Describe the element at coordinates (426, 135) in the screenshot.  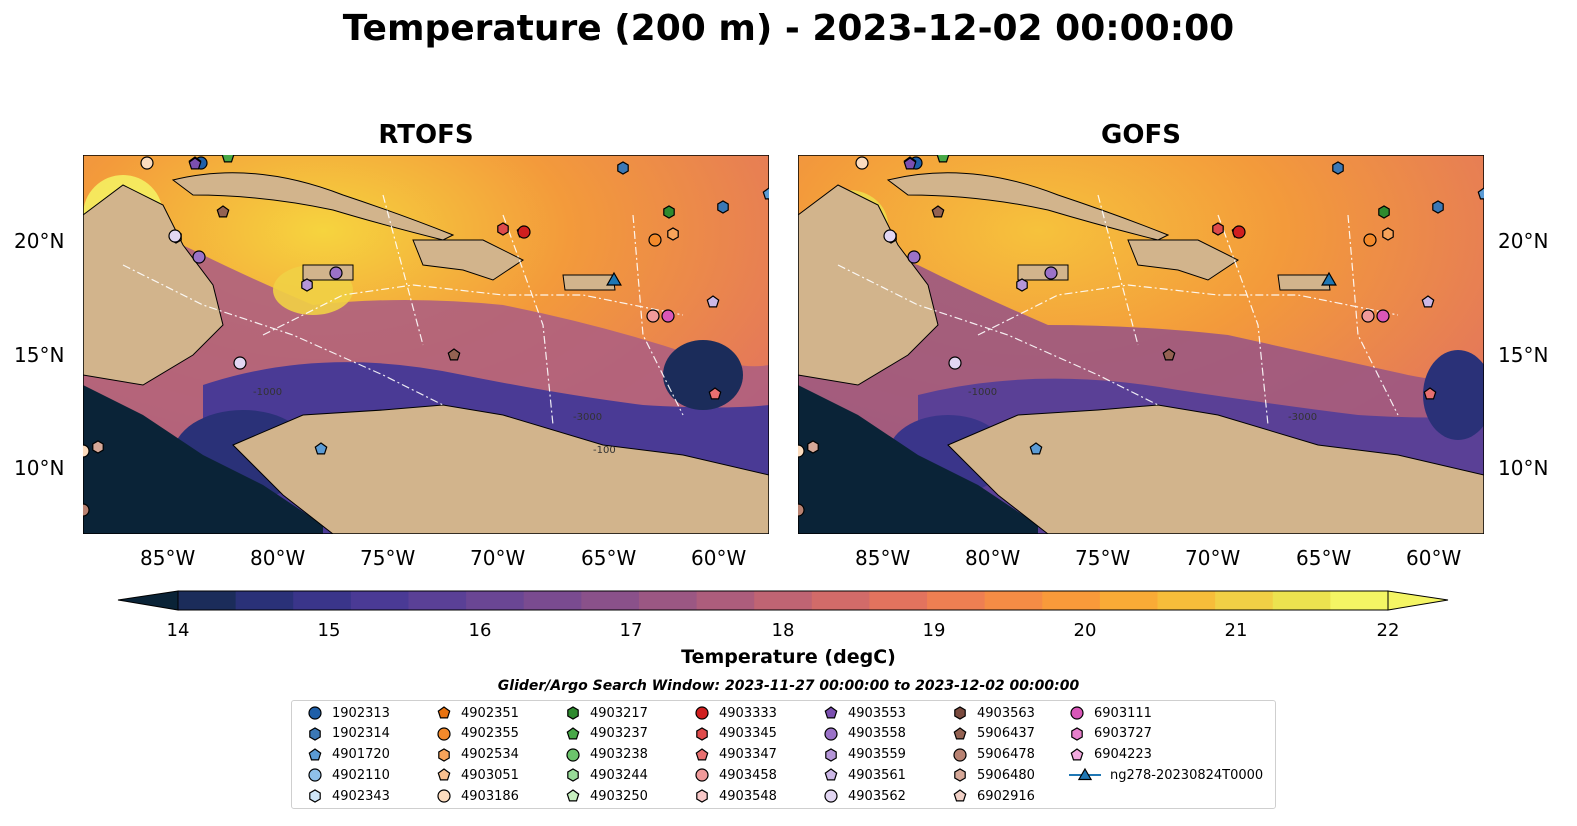
I see `panel-title-rtofs: RTOFS` at that location.